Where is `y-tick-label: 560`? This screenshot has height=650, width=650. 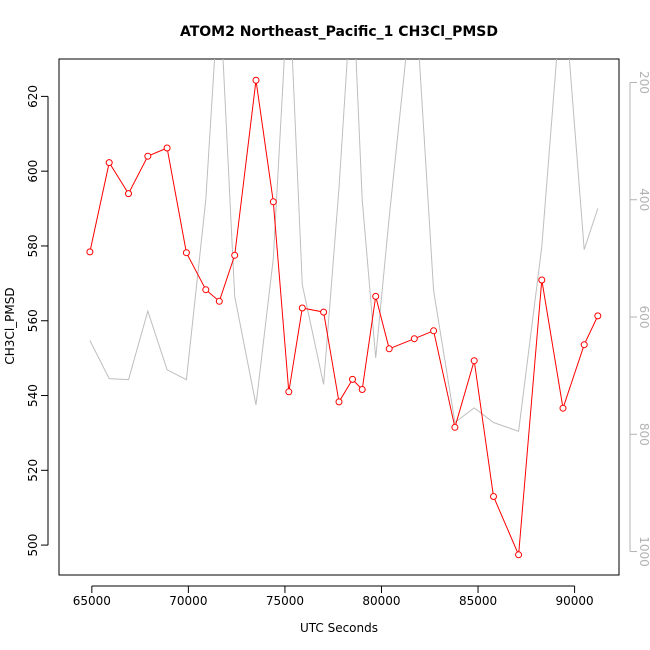 y-tick-label: 560 is located at coordinates (33, 320).